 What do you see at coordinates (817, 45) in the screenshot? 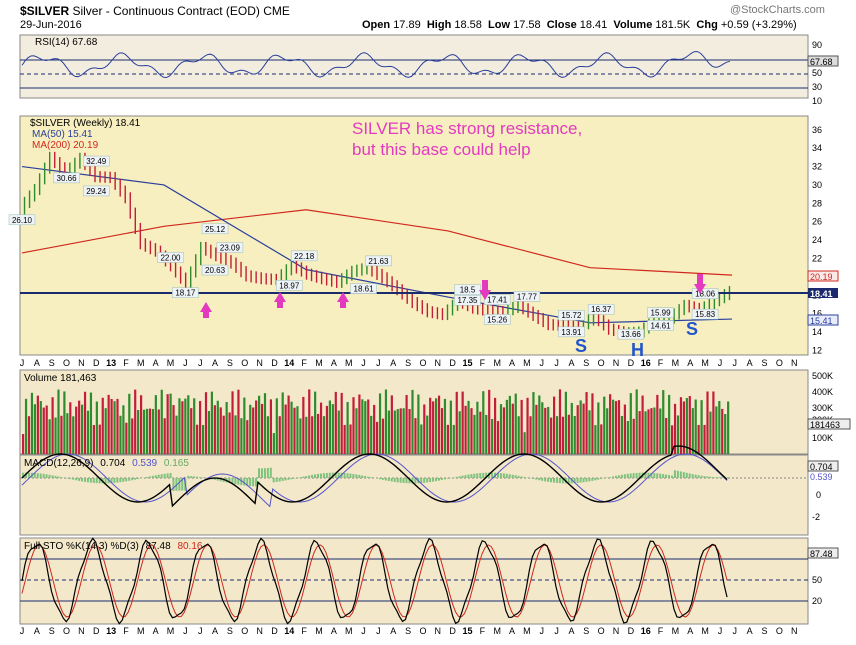
I see `rsi-tick: 90` at bounding box center [817, 45].